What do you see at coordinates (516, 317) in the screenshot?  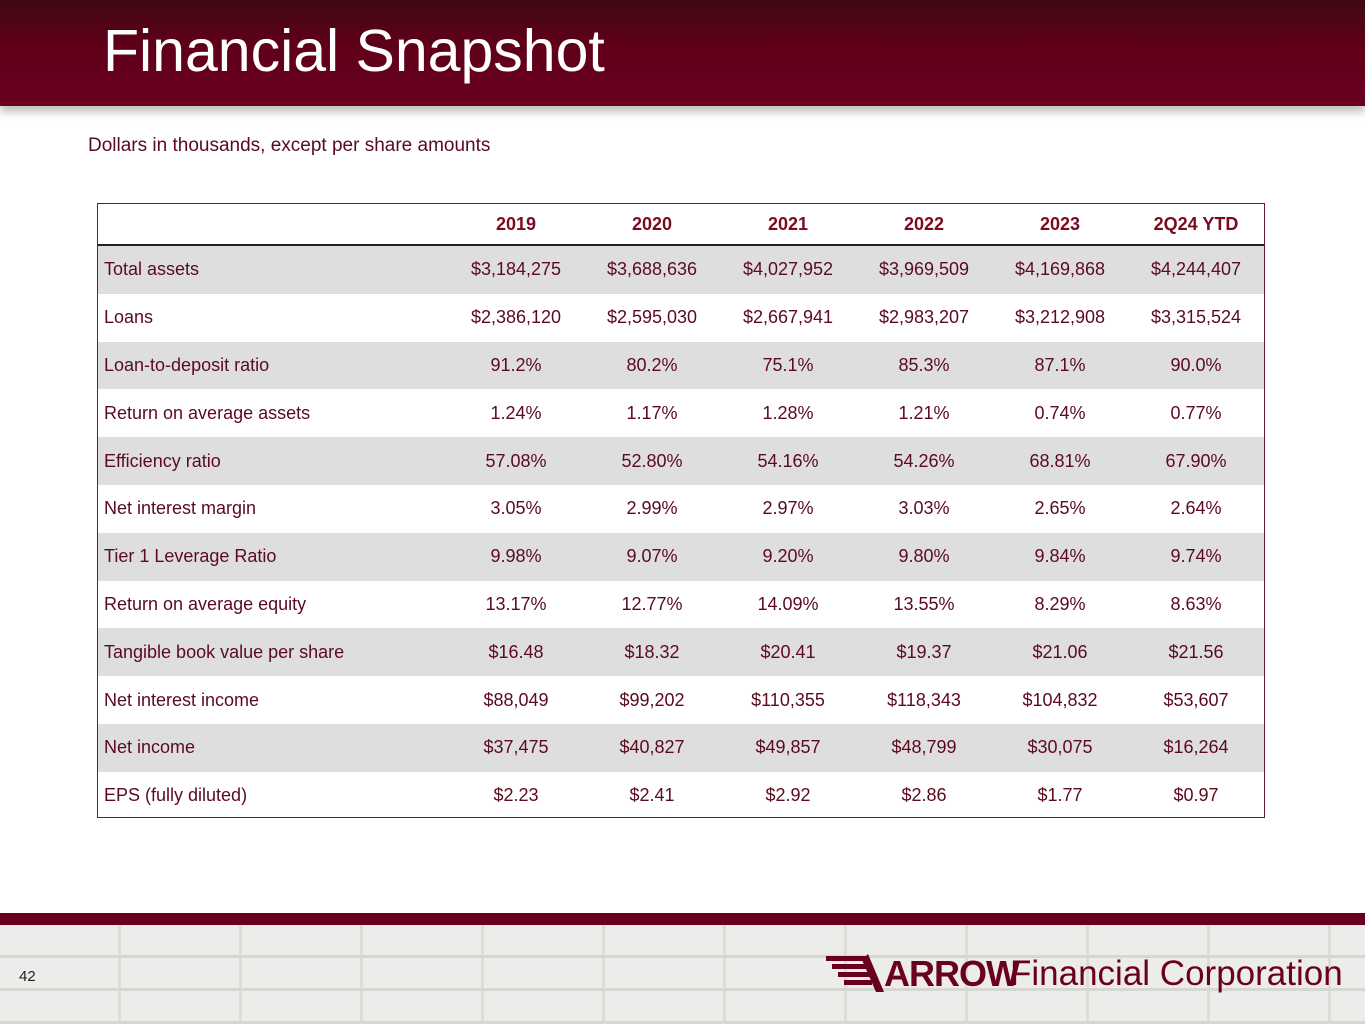 I see `row-value: $2,386,120` at bounding box center [516, 317].